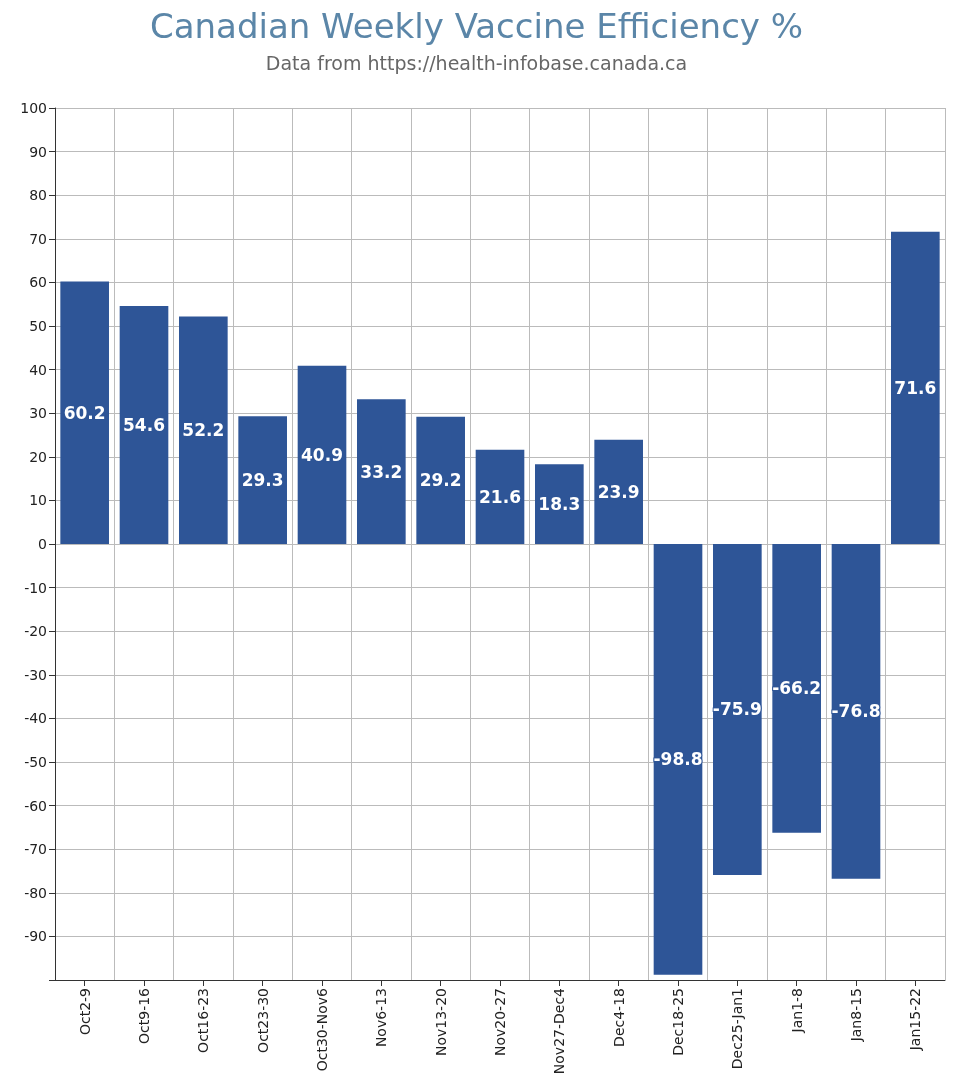 The height and width of the screenshot is (1088, 953). I want to click on y-tick-label: 100, so click(33, 108).